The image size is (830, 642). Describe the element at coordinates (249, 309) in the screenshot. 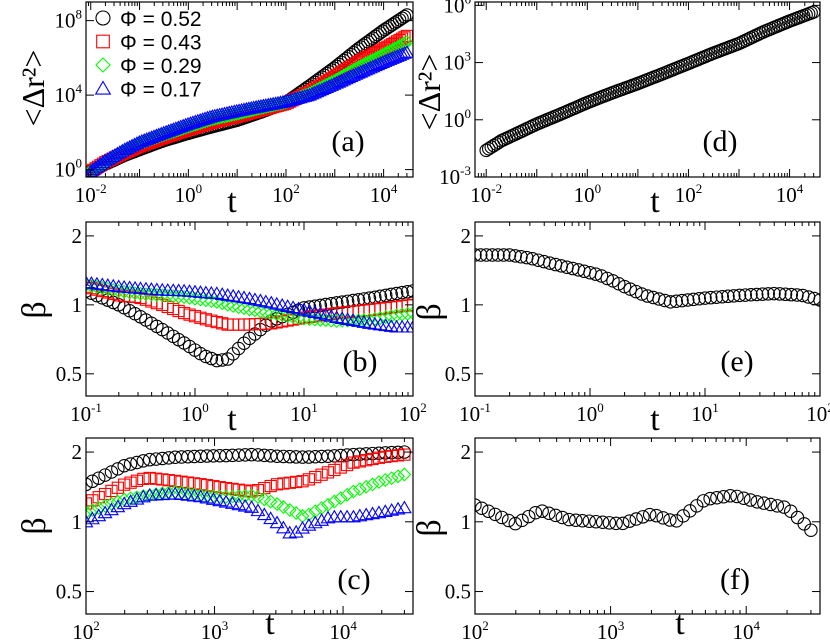

I see `axes-frame-b` at that location.